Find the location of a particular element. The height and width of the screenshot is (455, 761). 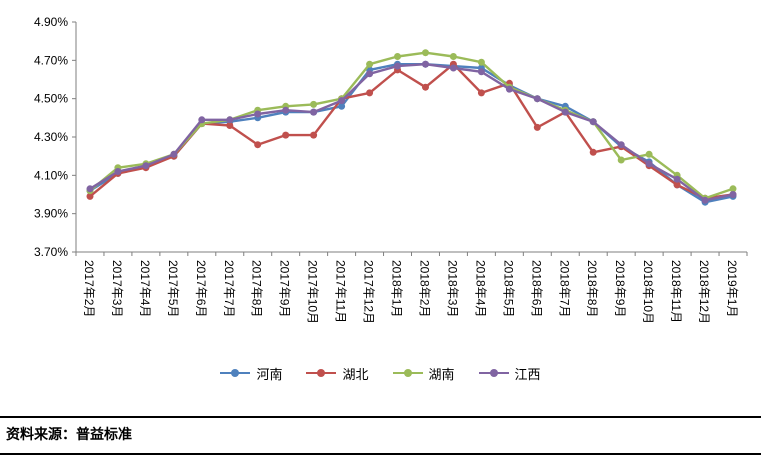

x-axis-label: 2017年10月 is located at coordinates (313, 292).